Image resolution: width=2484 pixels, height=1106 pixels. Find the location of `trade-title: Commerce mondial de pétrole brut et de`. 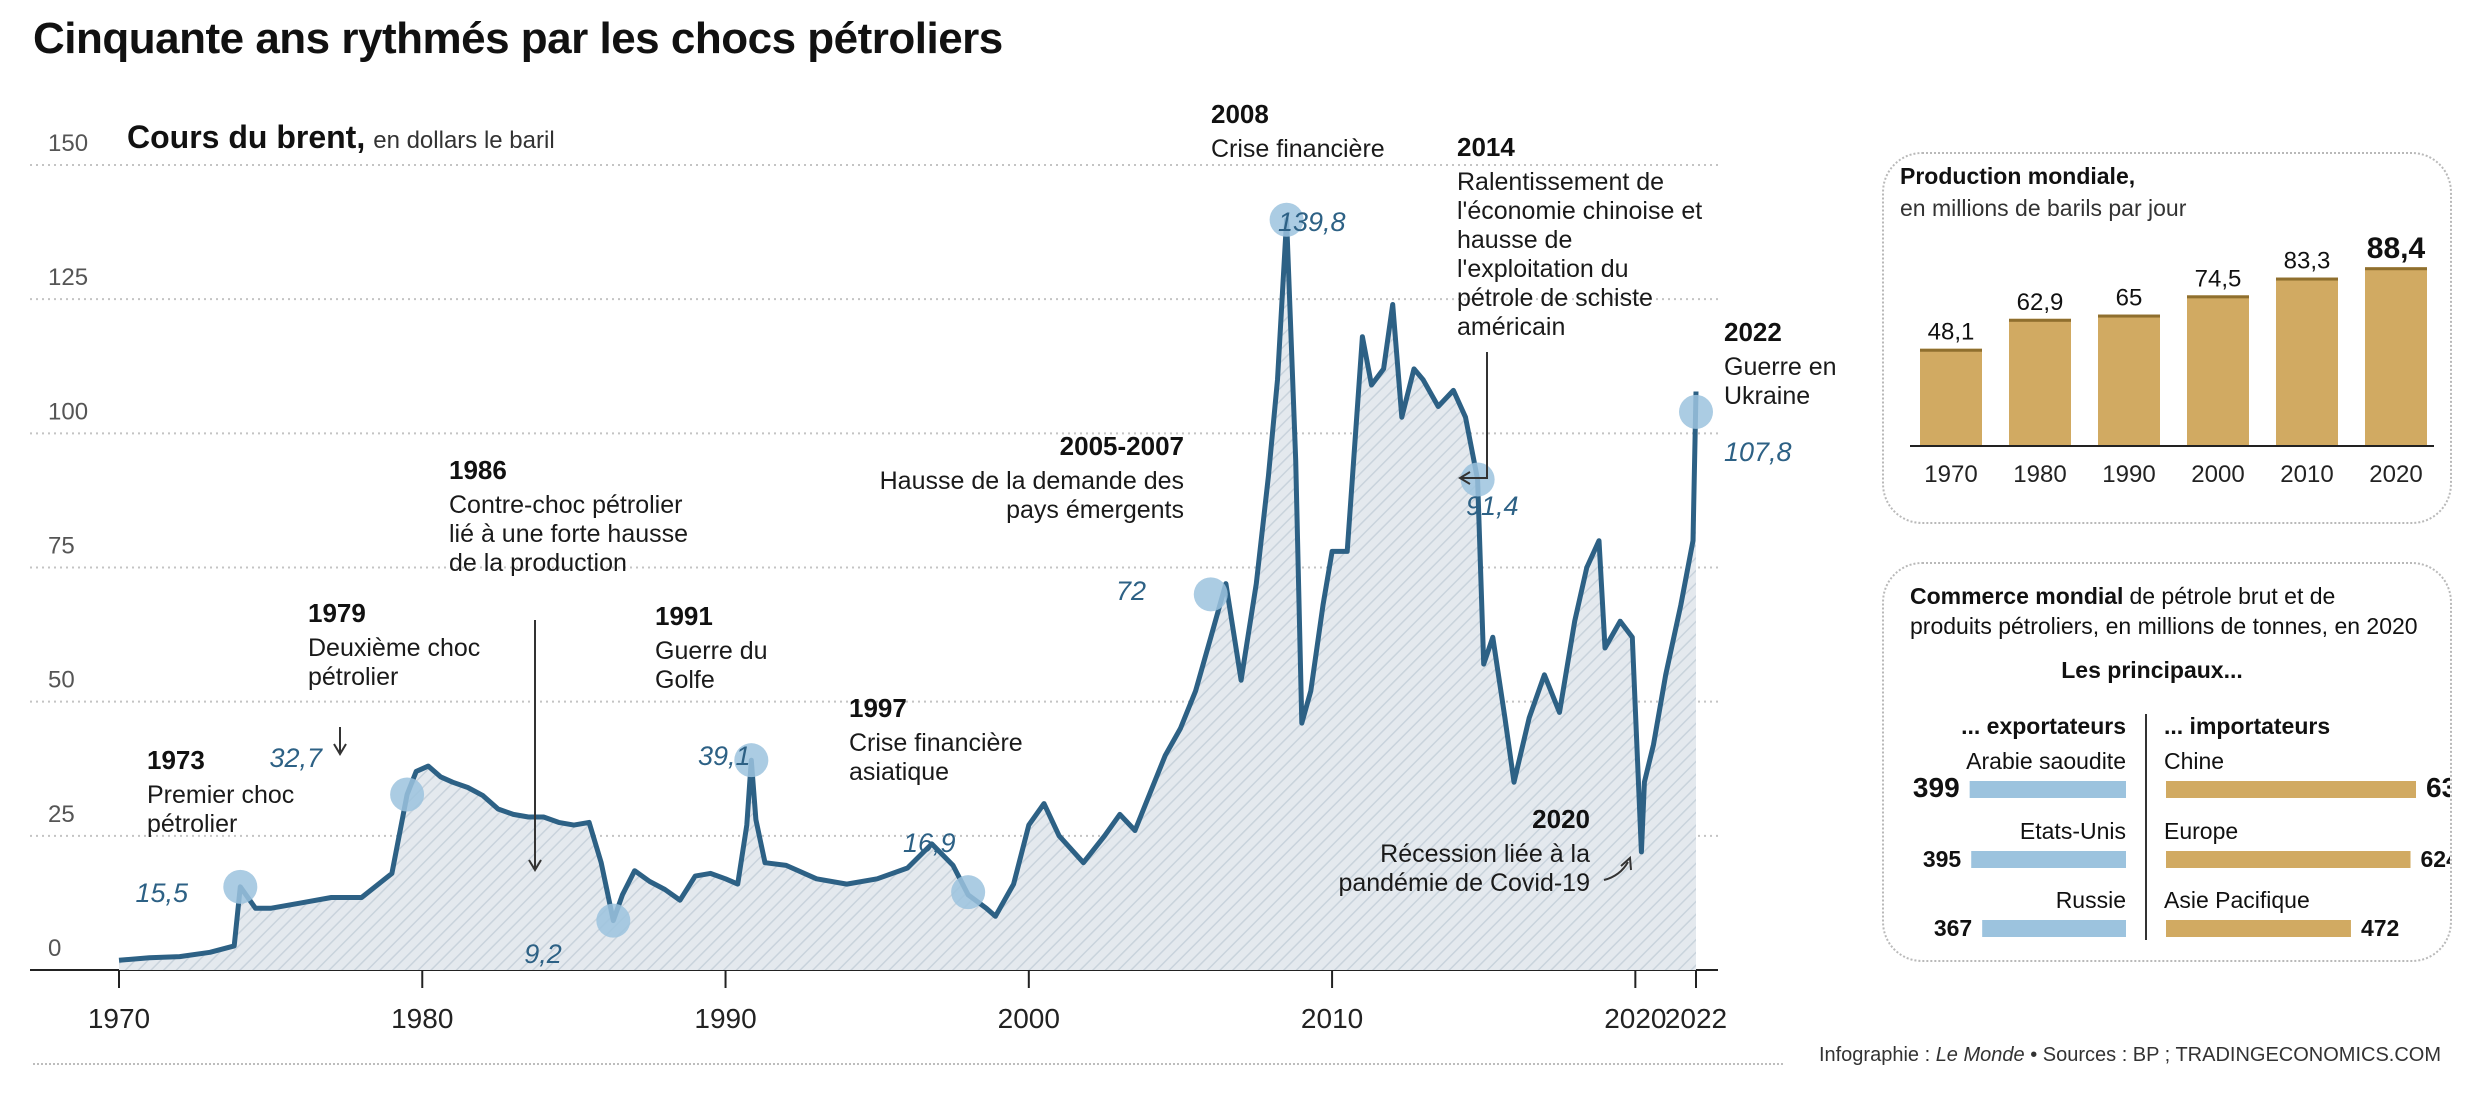

trade-title: Commerce mondial de pétrole brut et de is located at coordinates (2122, 596).